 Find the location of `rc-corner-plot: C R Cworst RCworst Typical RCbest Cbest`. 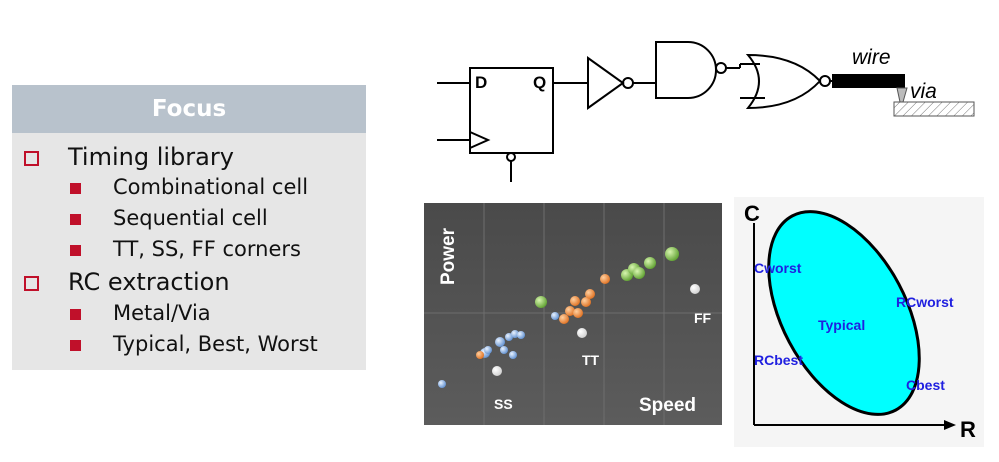

rc-corner-plot: C R Cworst RCworst Typical RCbest Cbest is located at coordinates (859, 322).